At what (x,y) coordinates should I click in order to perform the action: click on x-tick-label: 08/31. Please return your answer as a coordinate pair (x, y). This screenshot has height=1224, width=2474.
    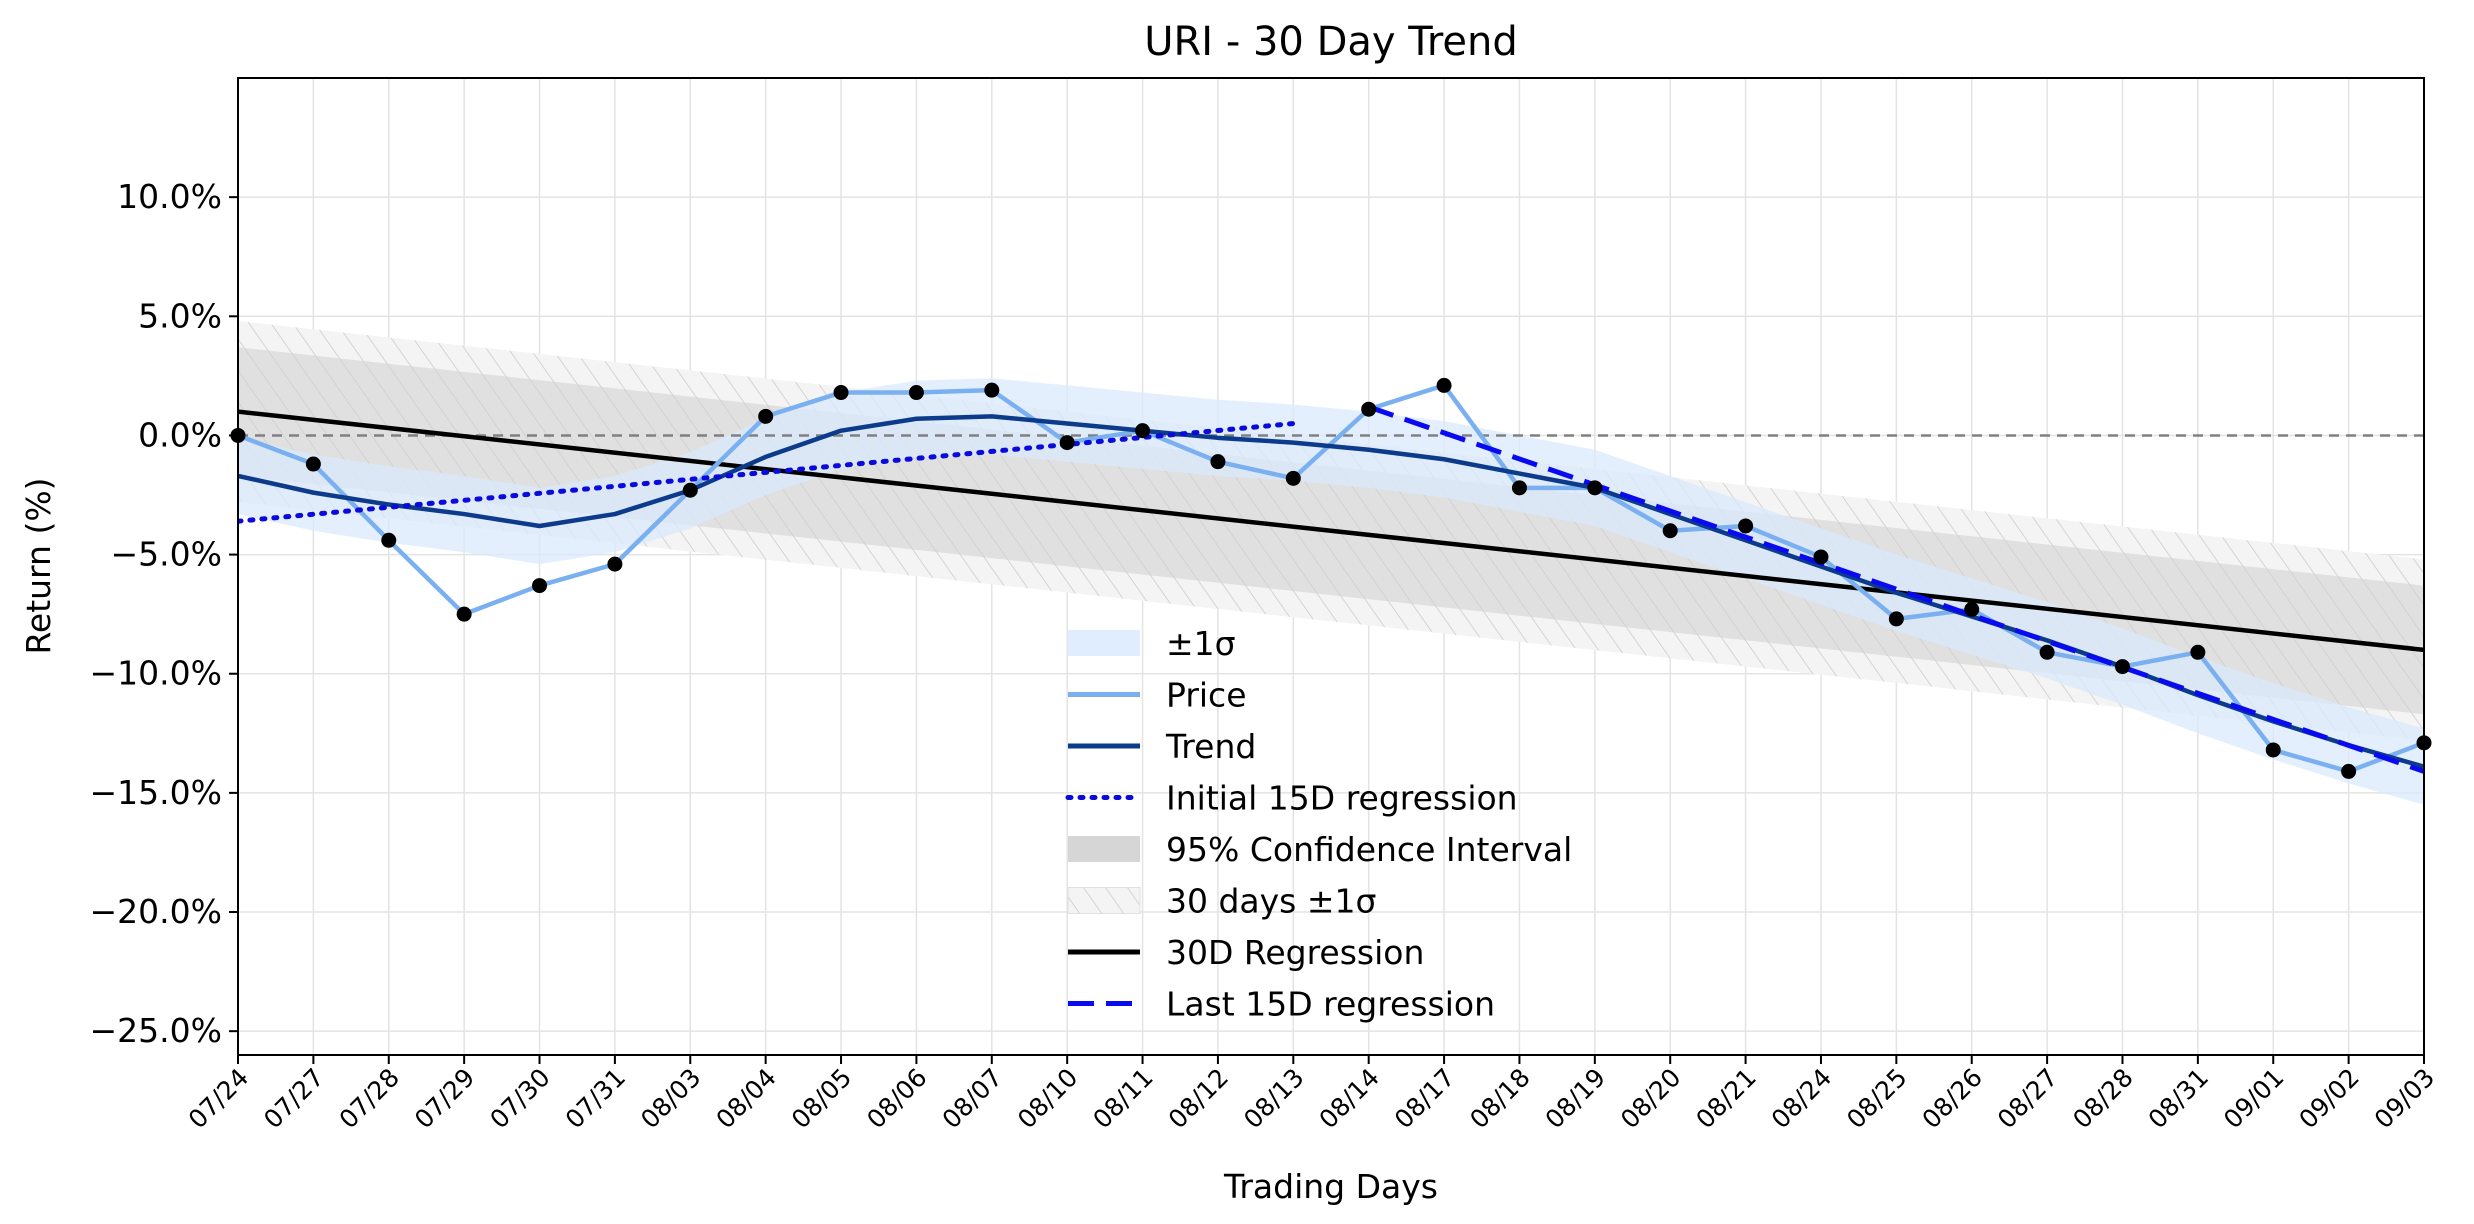
    Looking at the image, I should click on (2178, 1098).